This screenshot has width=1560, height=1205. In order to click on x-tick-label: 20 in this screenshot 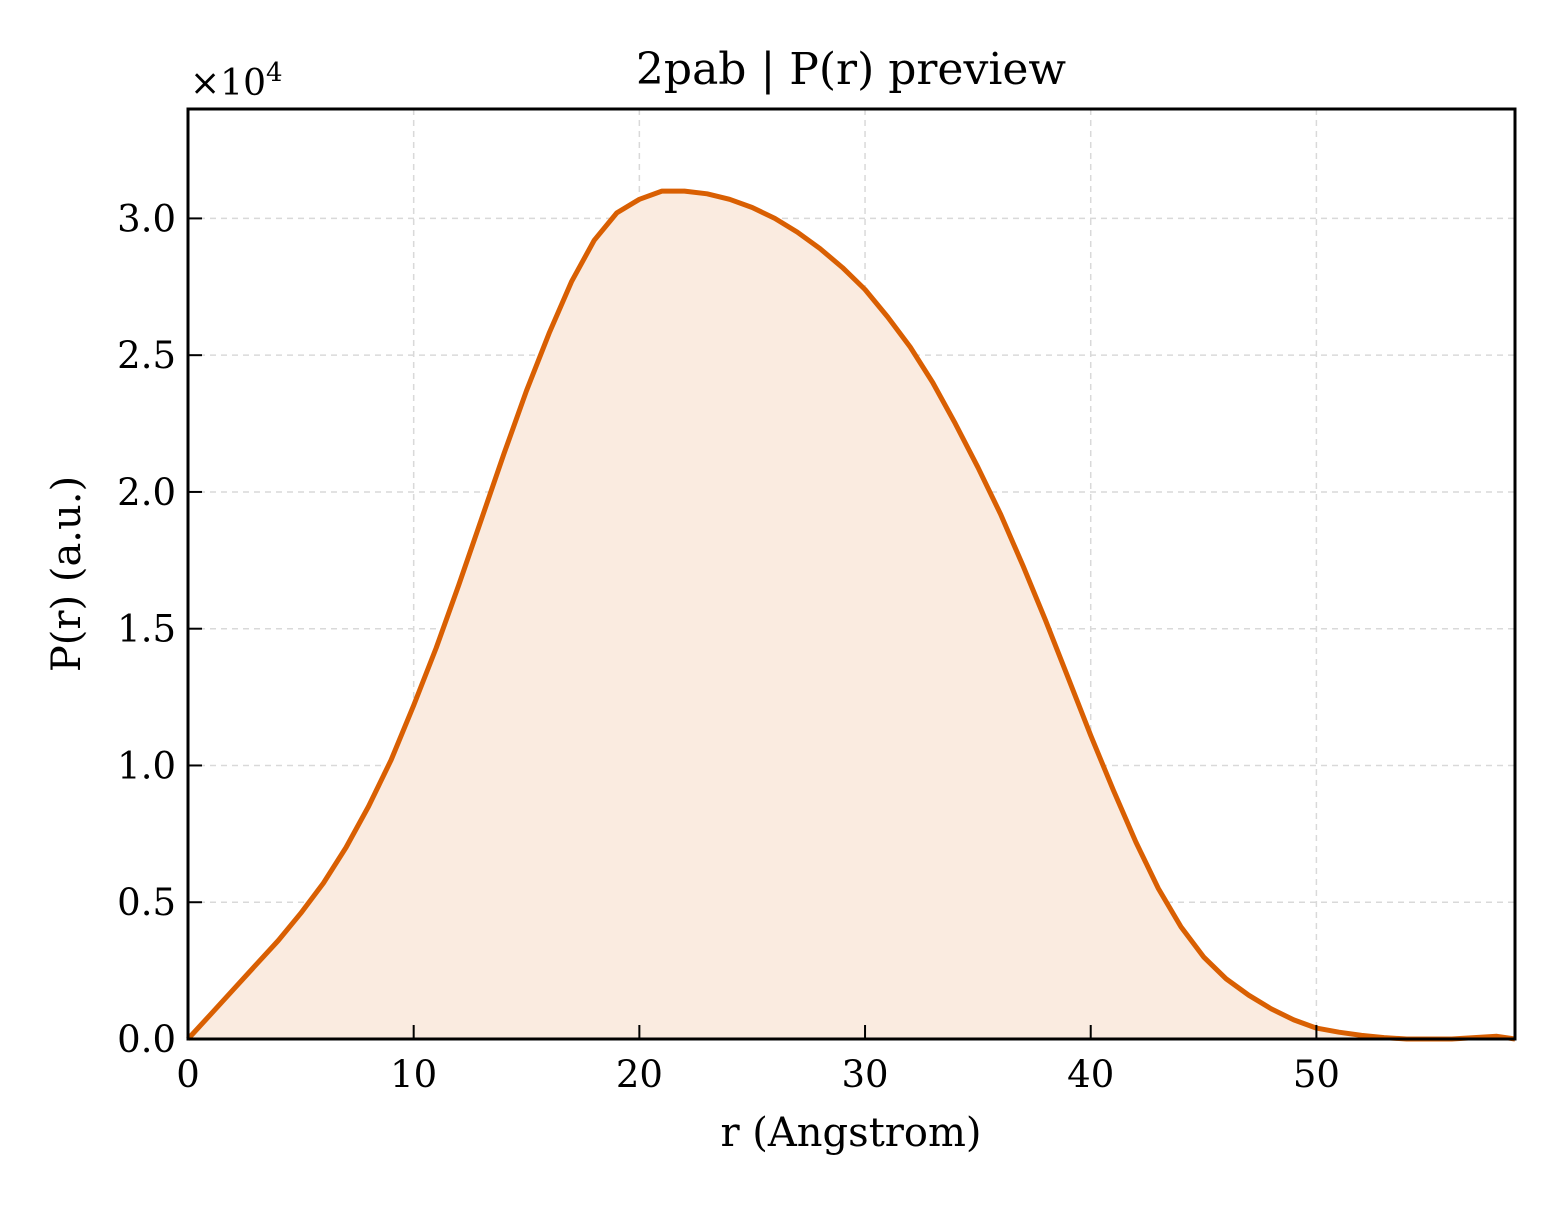, I will do `click(639, 1074)`.